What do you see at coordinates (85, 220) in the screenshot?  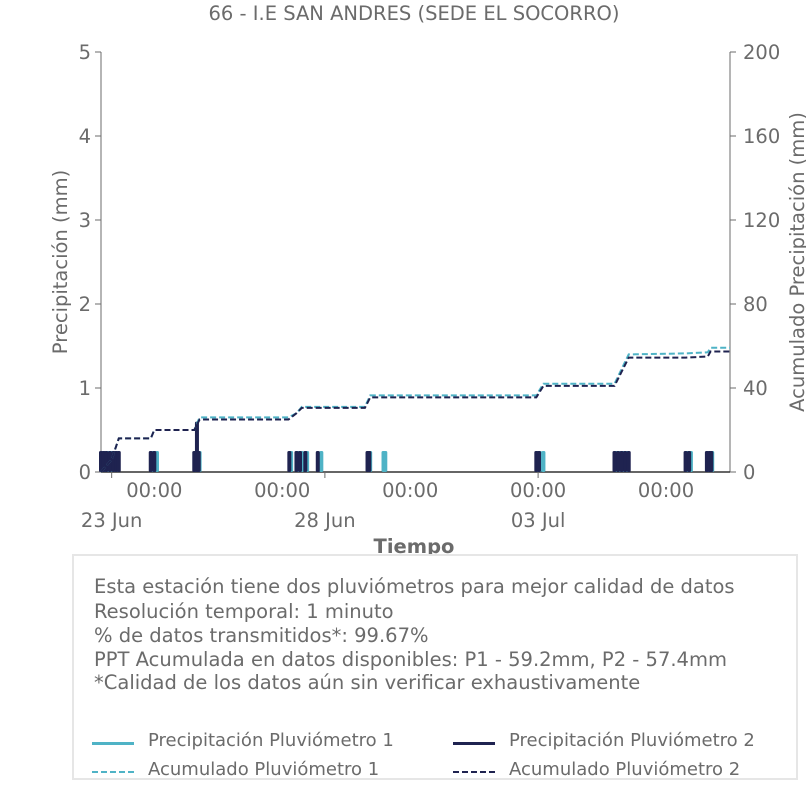 I see `y-tick-label-left: 3` at bounding box center [85, 220].